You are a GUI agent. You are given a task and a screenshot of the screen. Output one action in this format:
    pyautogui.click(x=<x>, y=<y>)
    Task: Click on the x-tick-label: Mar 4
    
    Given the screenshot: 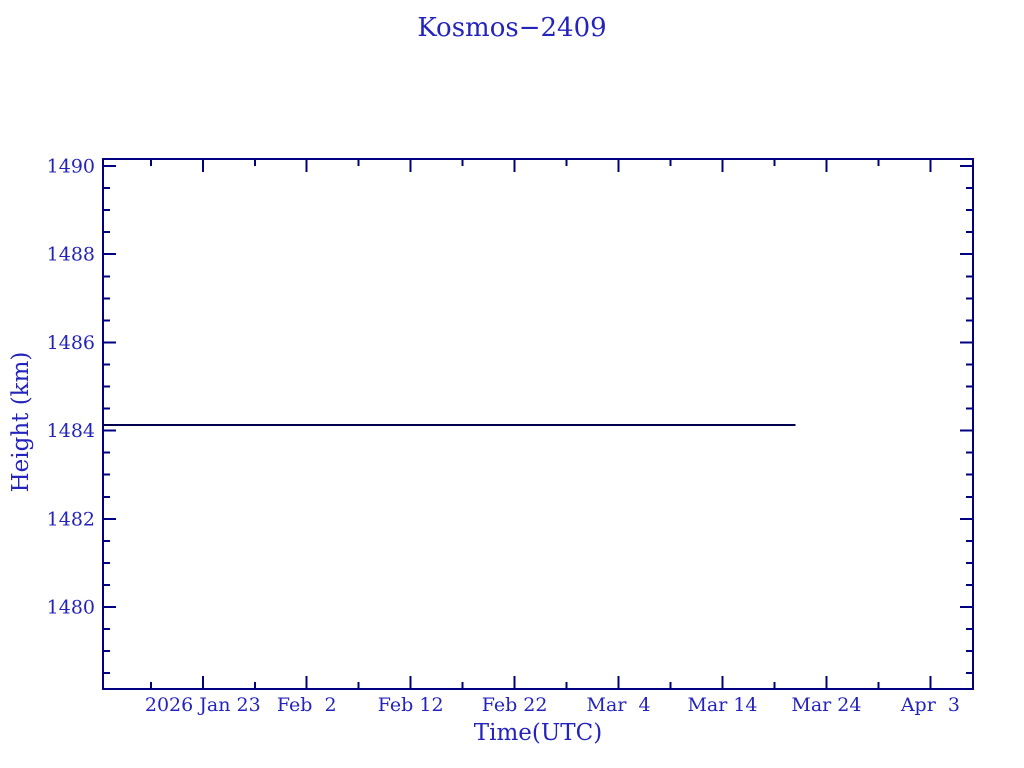 What is the action you would take?
    pyautogui.click(x=619, y=705)
    